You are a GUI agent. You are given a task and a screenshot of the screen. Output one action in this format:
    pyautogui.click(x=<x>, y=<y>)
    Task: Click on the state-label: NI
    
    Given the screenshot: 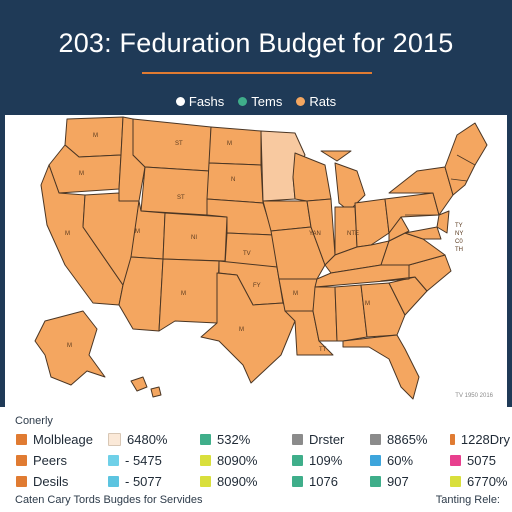 What is the action you would take?
    pyautogui.click(x=194, y=238)
    